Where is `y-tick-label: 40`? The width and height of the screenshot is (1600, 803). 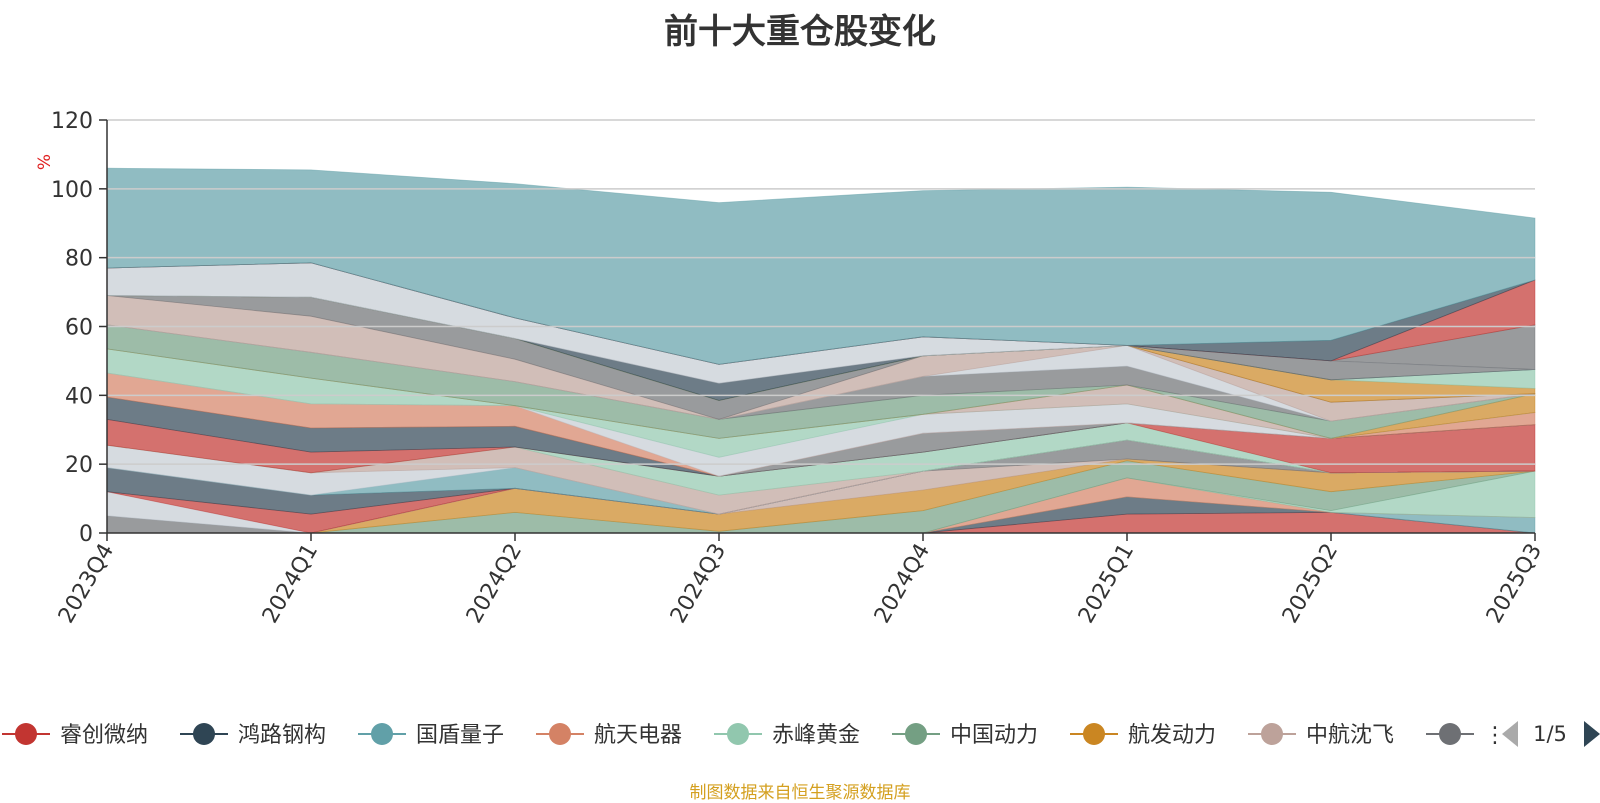 y-tick-label: 40 is located at coordinates (79, 396).